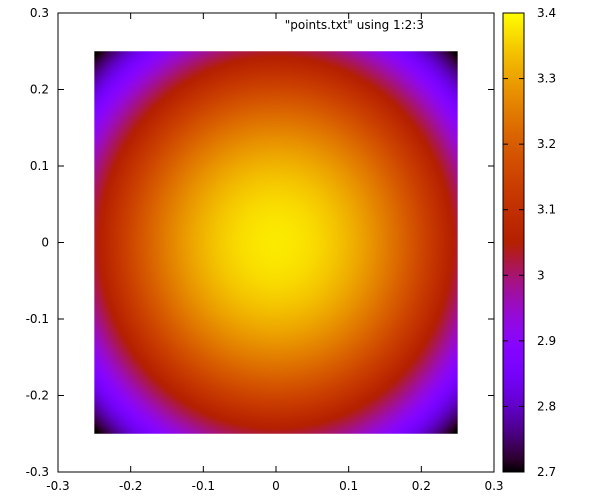 The height and width of the screenshot is (500, 600). I want to click on x-tick-label: 0.2, so click(421, 486).